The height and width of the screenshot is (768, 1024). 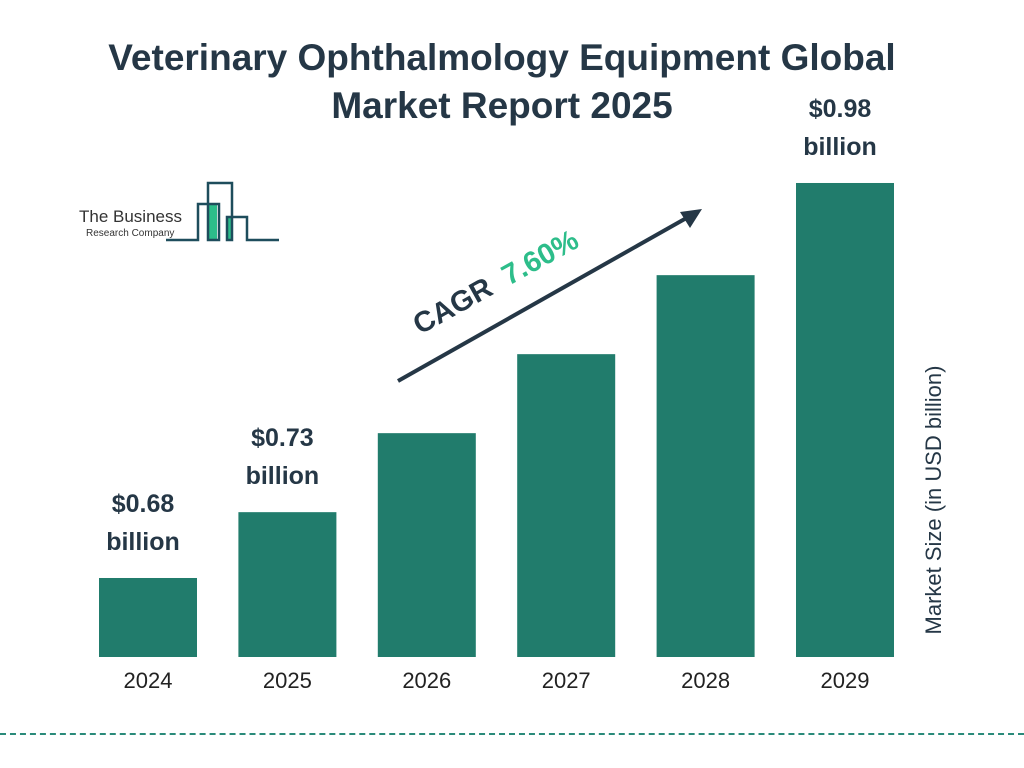 I want to click on x-tick-label: 2024, so click(x=148, y=680).